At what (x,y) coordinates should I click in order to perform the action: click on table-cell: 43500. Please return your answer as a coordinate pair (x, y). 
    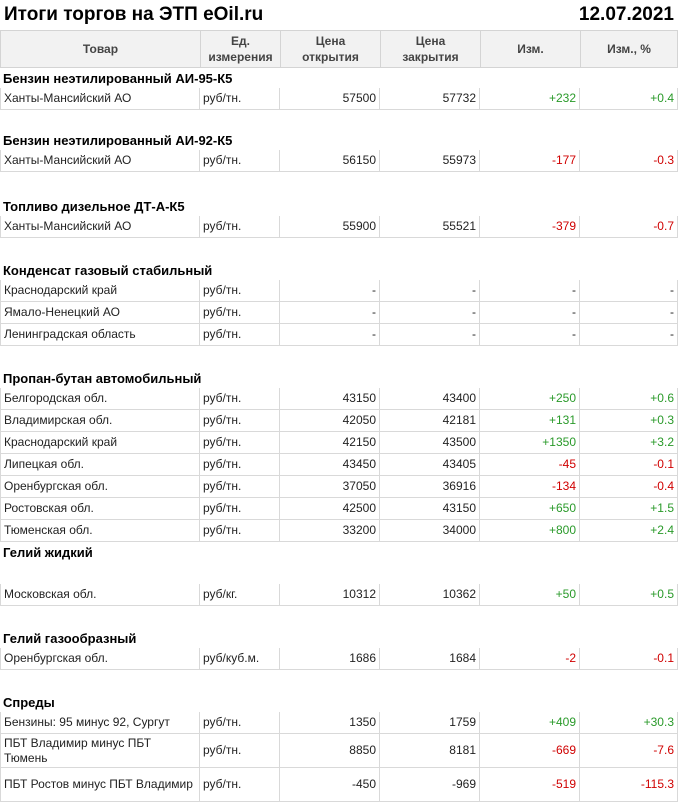
    Looking at the image, I should click on (430, 443).